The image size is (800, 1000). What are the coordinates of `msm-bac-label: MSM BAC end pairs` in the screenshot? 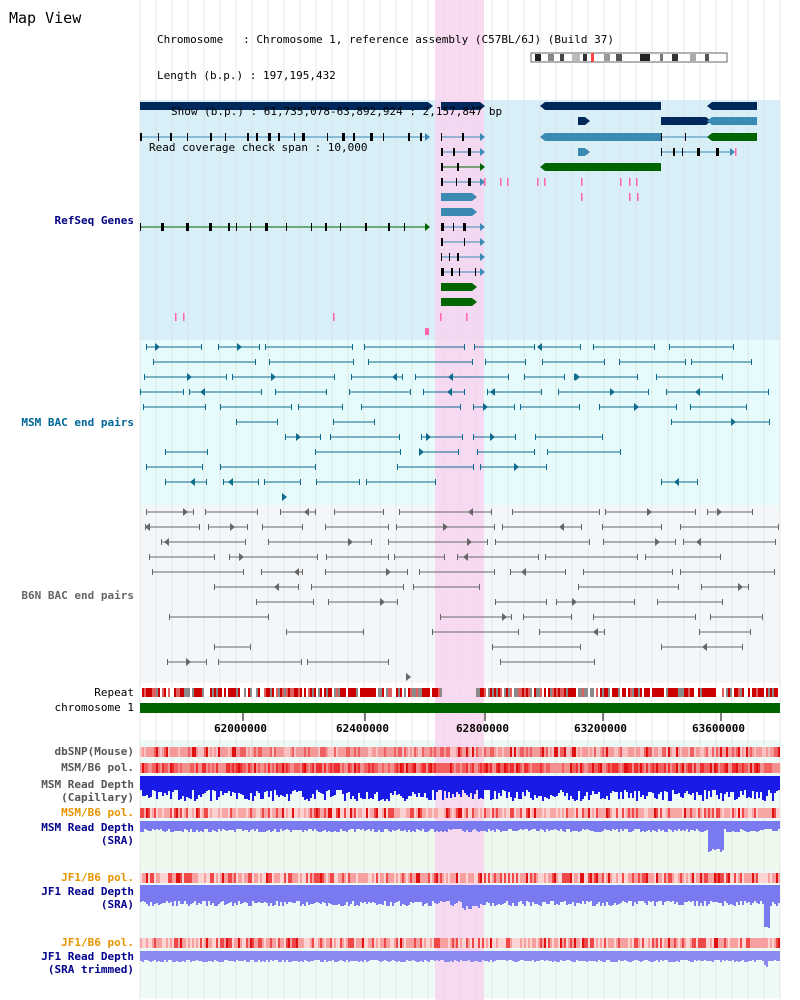 It's located at (77, 422).